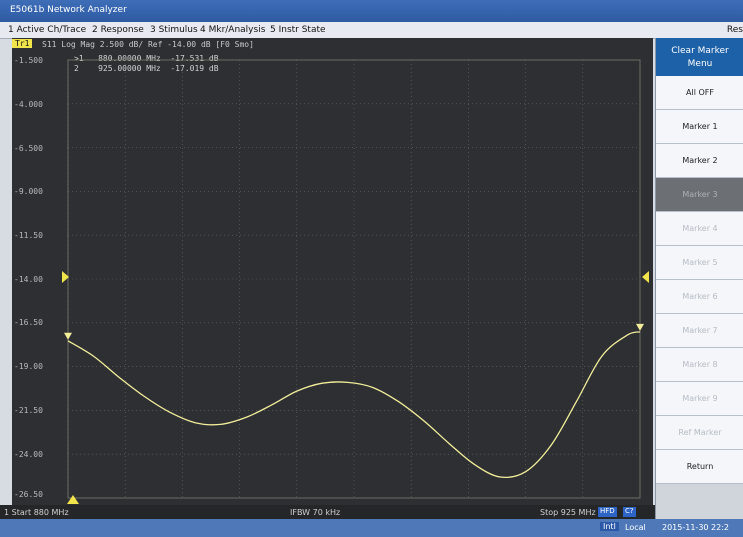 The height and width of the screenshot is (537, 743). What do you see at coordinates (700, 64) in the screenshot?
I see `softkey-title-line2: Menu` at bounding box center [700, 64].